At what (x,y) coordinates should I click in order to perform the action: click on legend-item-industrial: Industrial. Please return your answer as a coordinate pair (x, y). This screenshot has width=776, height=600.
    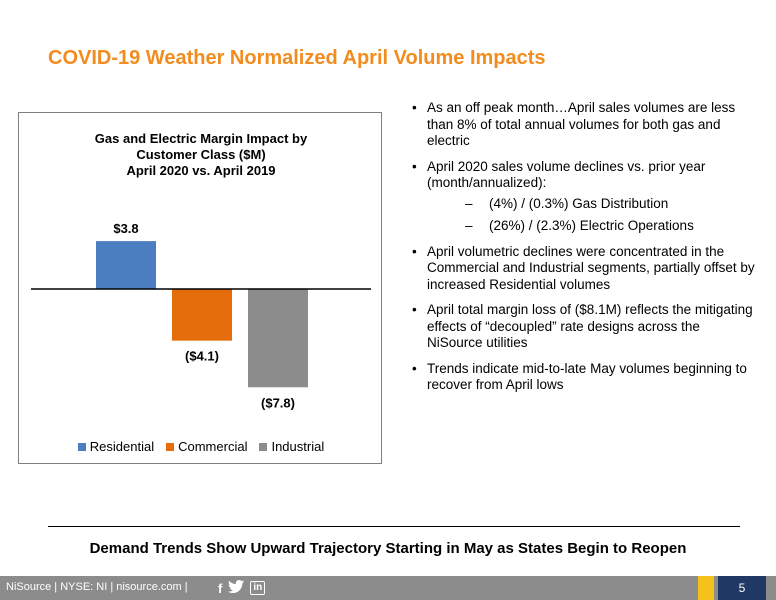
    Looking at the image, I should click on (291, 446).